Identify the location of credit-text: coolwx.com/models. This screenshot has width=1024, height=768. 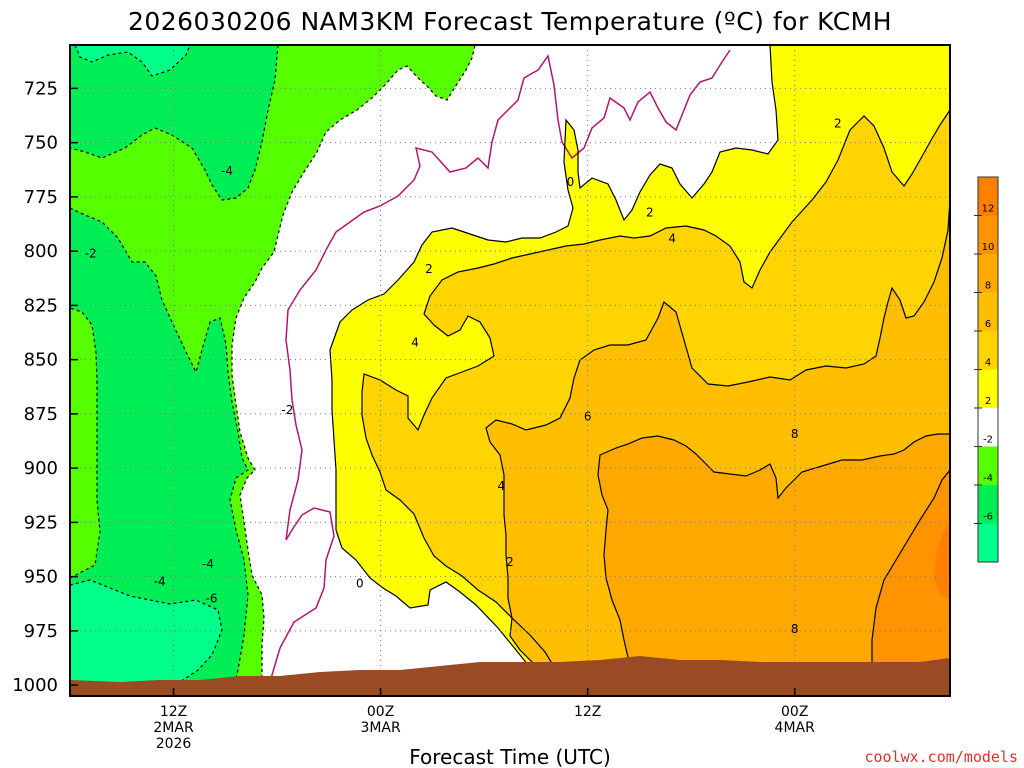
(941, 757).